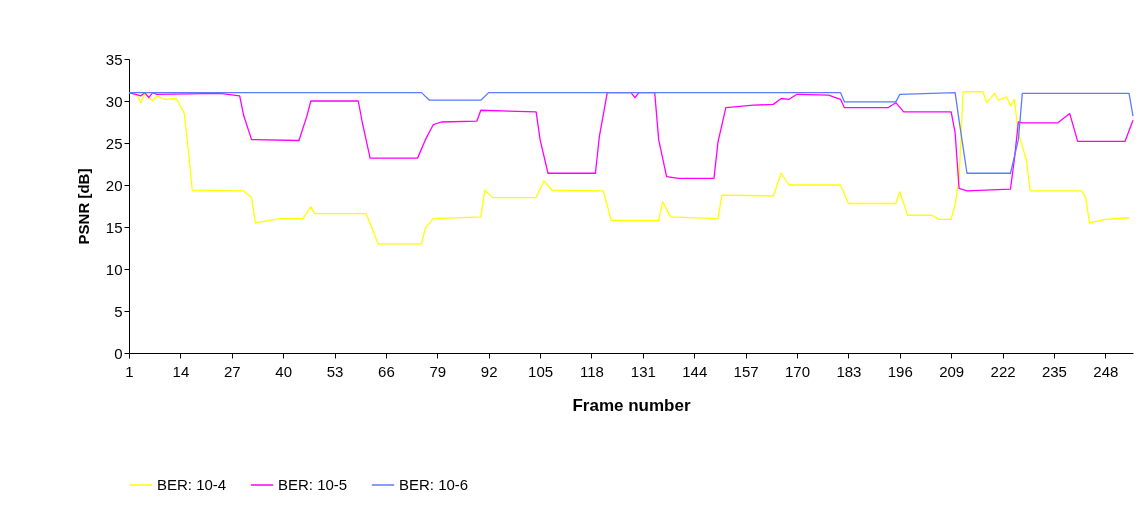 The image size is (1146, 513). I want to click on y-axis-title: PSNR [dB], so click(83, 206).